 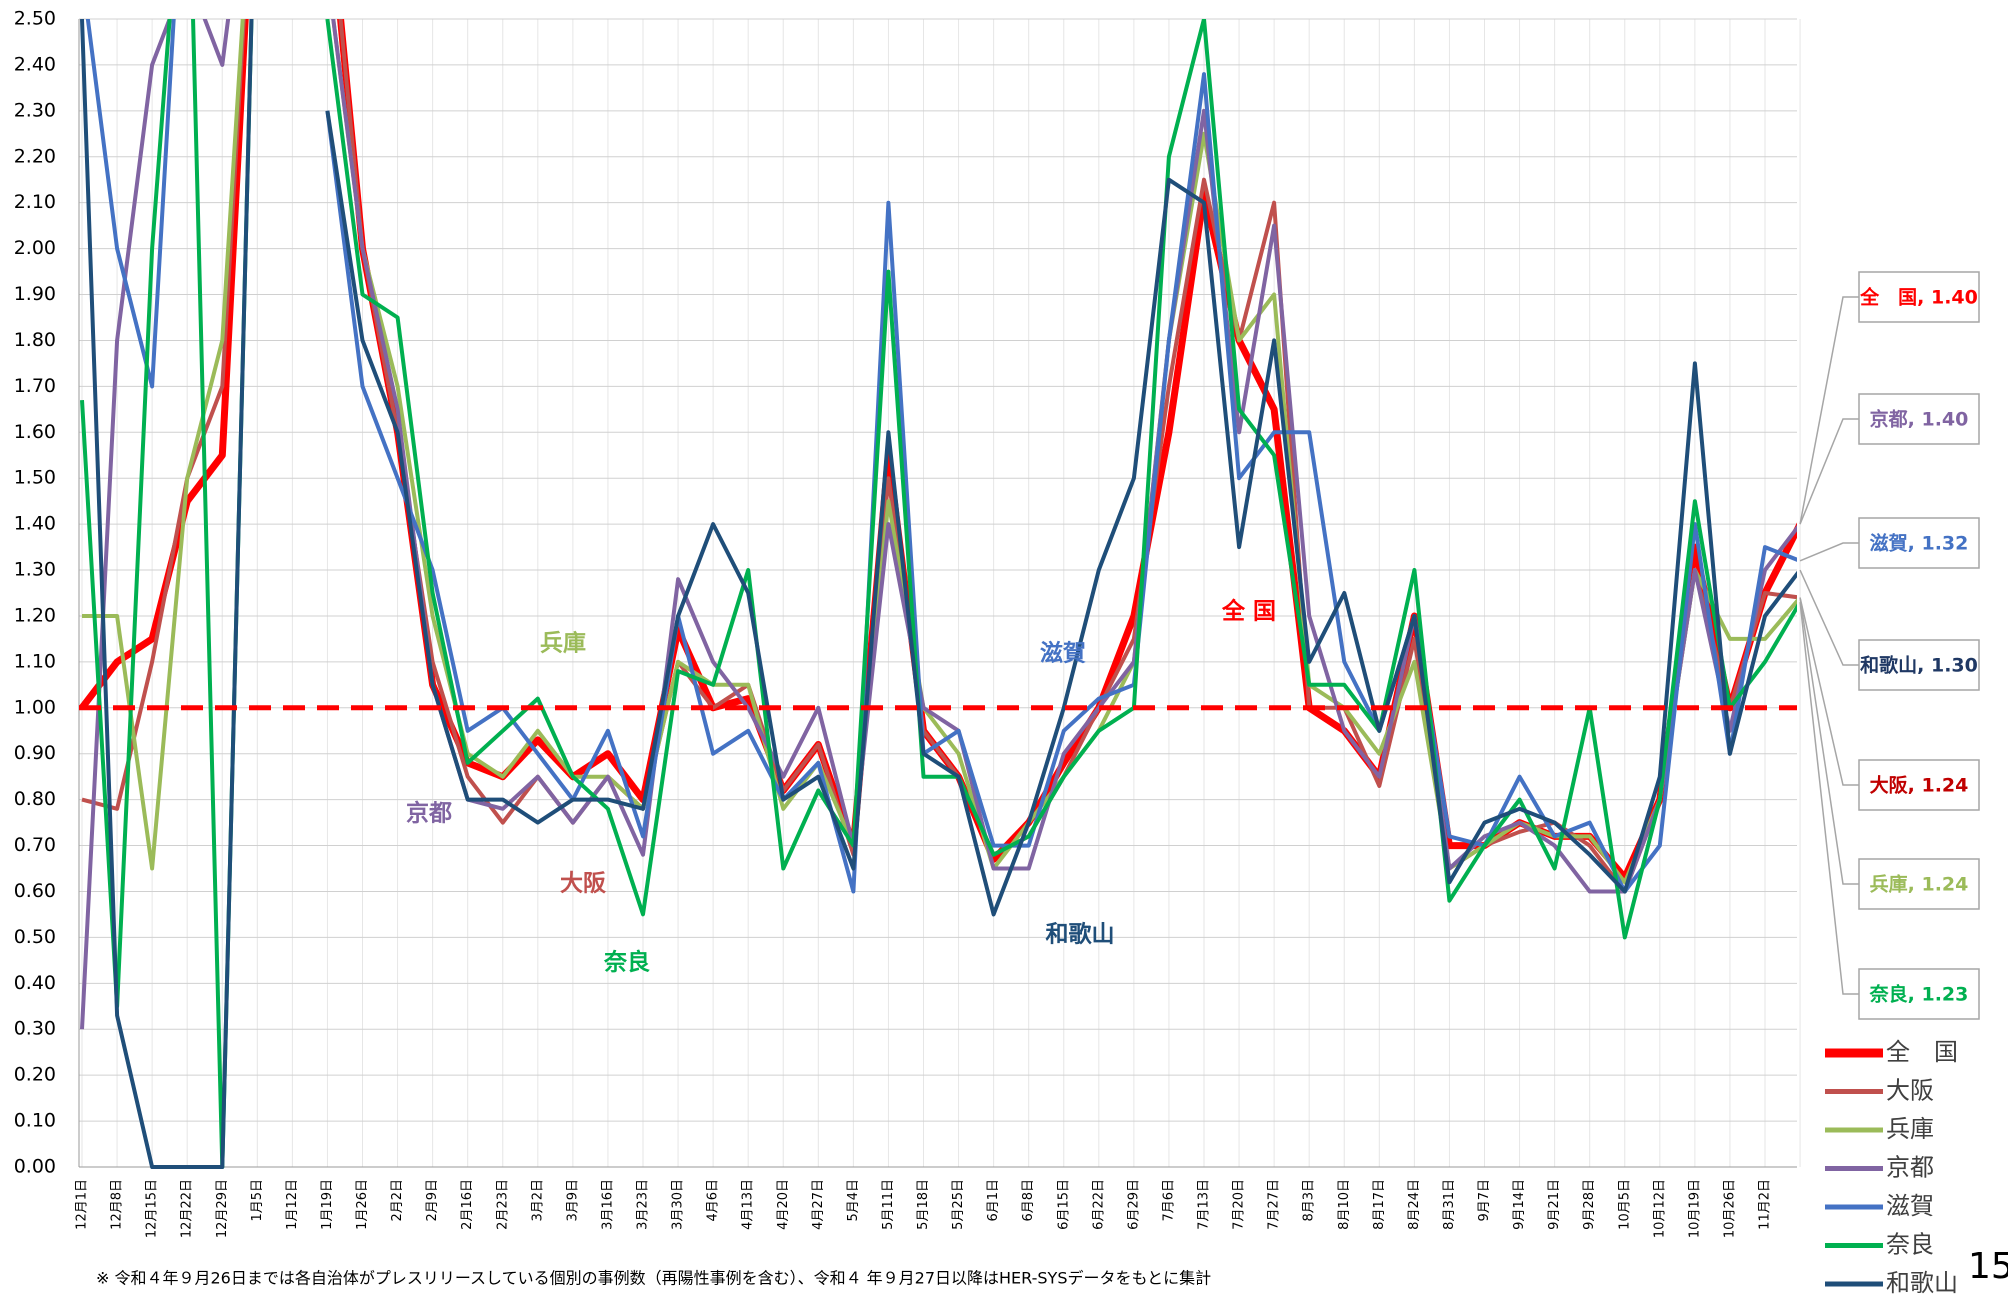 What do you see at coordinates (82, 1204) in the screenshot?
I see `x-tick-label: 12月1日` at bounding box center [82, 1204].